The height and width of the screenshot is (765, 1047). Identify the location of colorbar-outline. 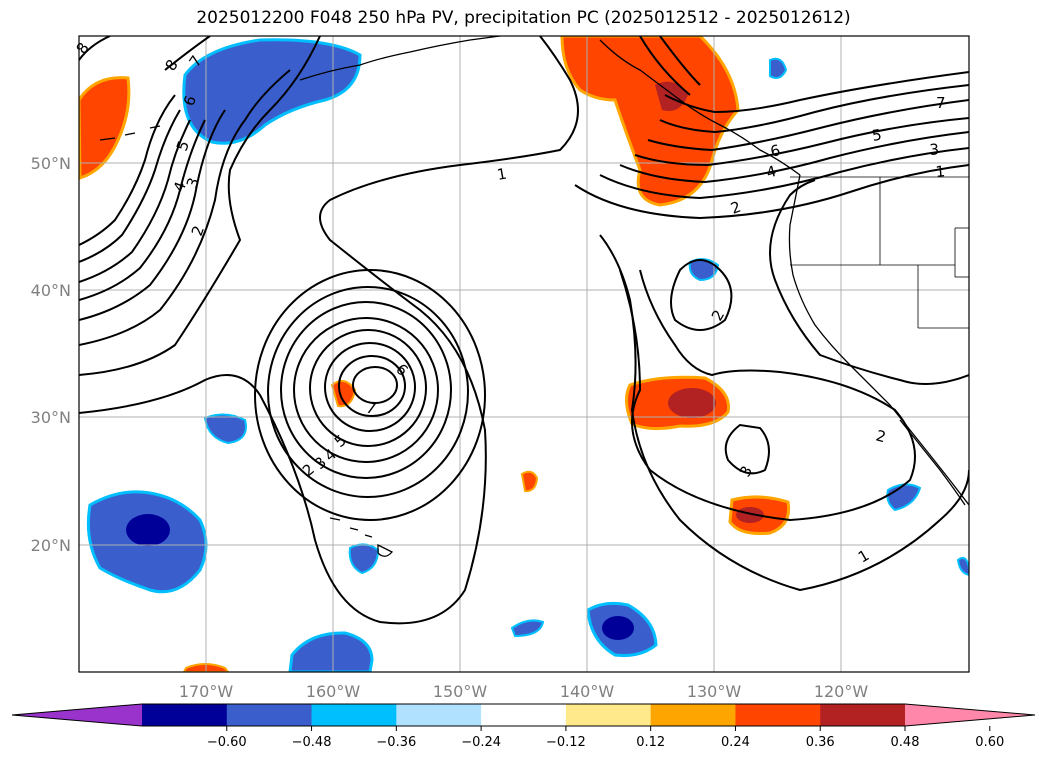
(523, 715).